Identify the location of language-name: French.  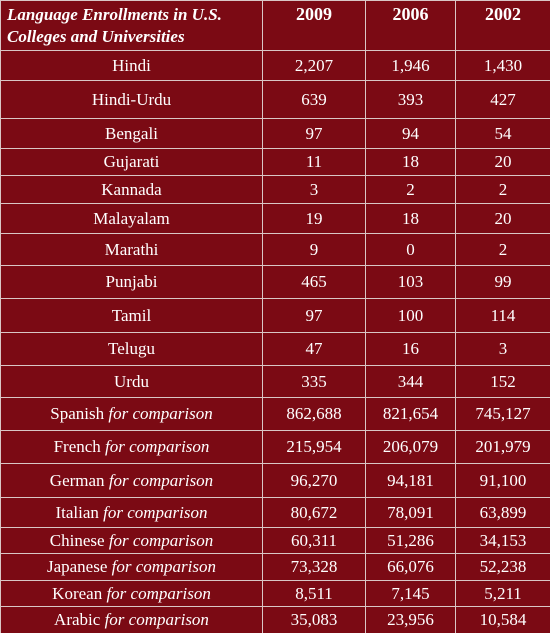
(77, 446).